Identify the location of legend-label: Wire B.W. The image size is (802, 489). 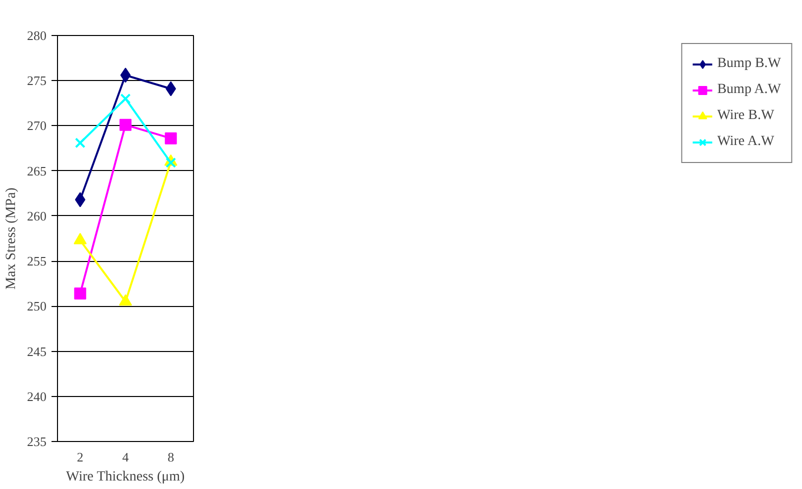
(745, 116).